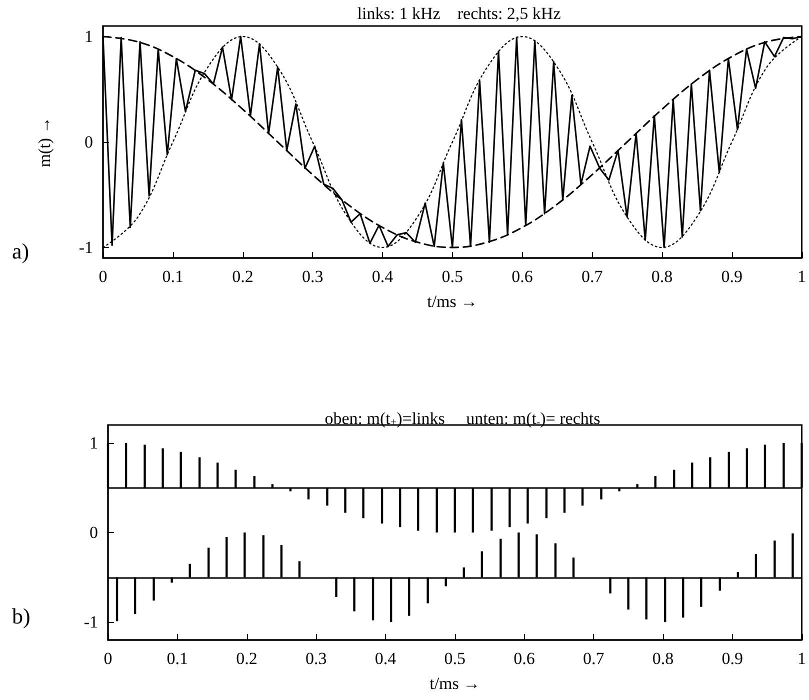 The image size is (809, 700). What do you see at coordinates (44, 142) in the screenshot?
I see `y-axis-title: m(t) →` at bounding box center [44, 142].